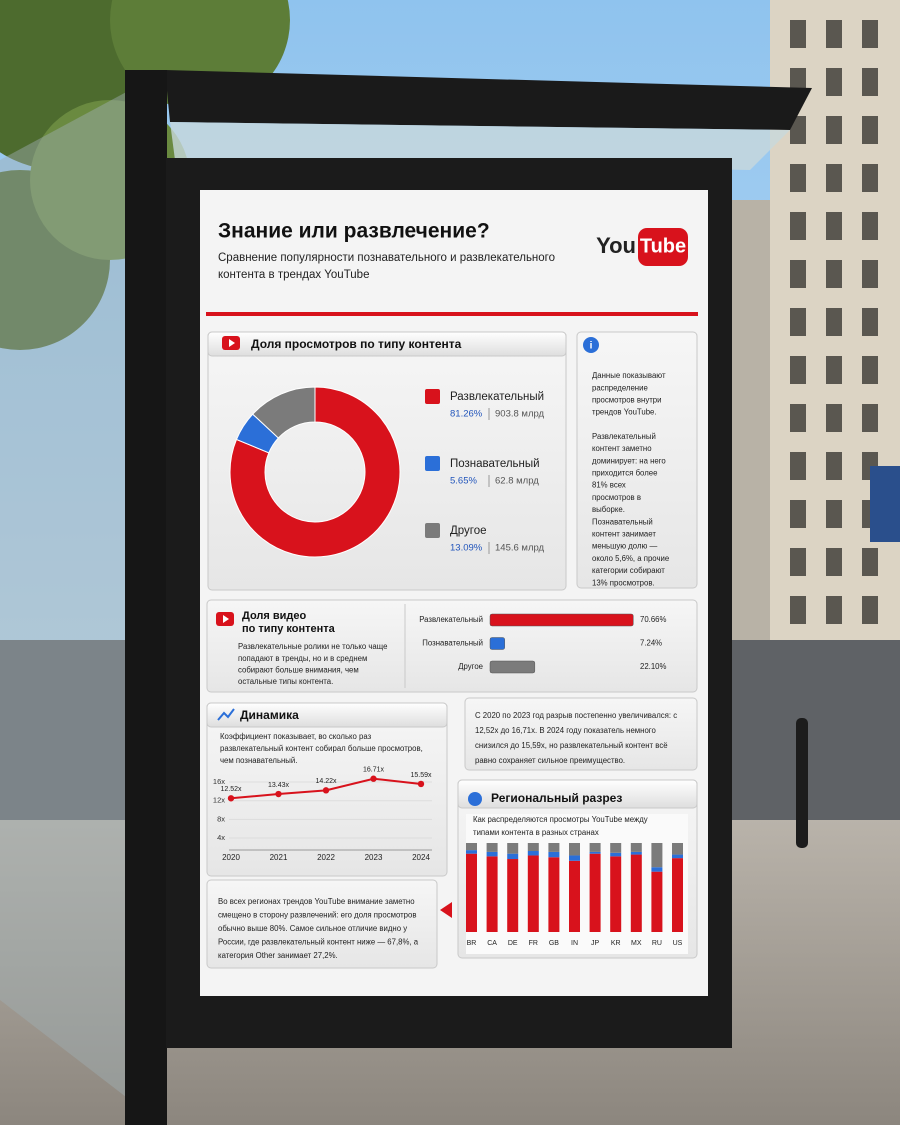 The image size is (900, 1125). I want to click on value-label: 14.22x, so click(326, 781).